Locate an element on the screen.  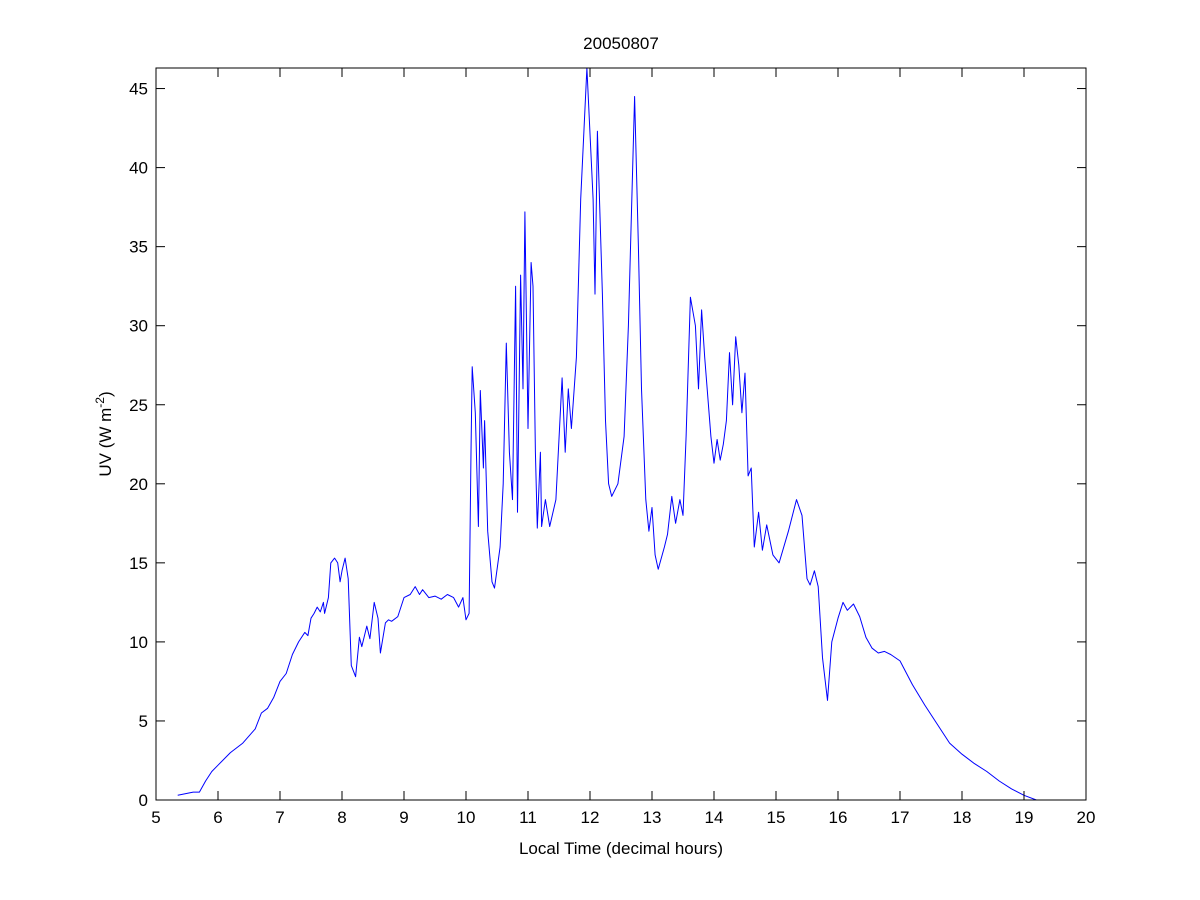
x-tick-label: 14 is located at coordinates (714, 817).